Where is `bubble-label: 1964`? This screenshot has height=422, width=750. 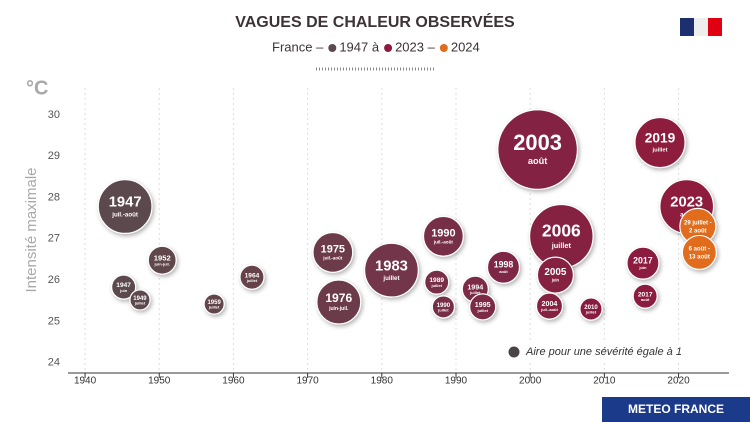
bubble-label: 1964 is located at coordinates (252, 275).